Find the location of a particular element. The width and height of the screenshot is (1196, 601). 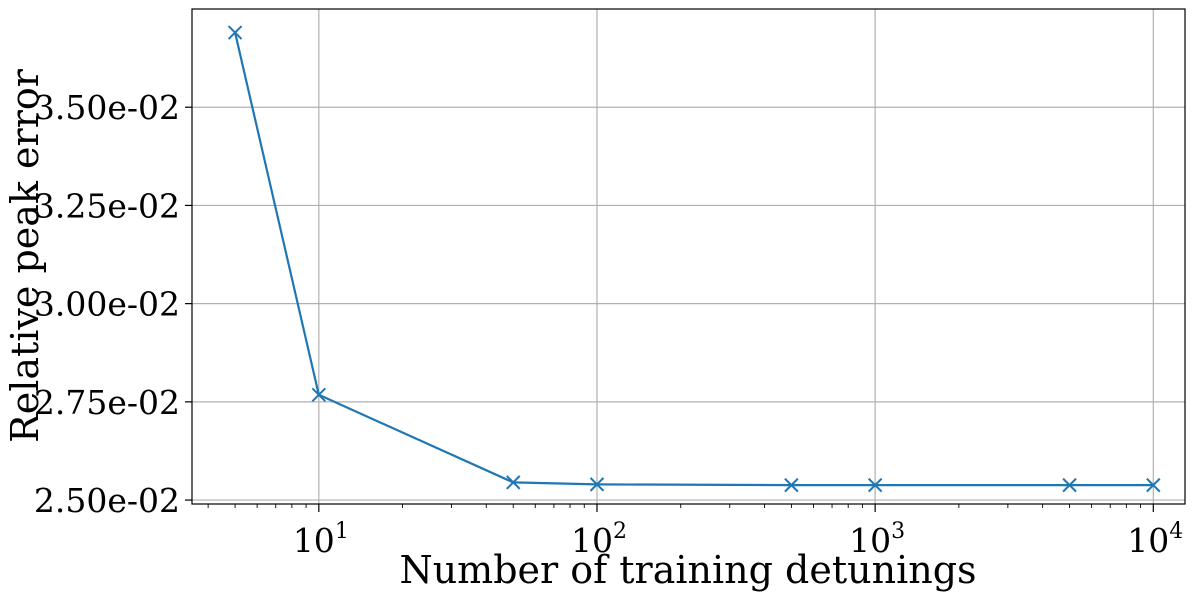

x-tick-label: 10¹ is located at coordinates (321, 539).